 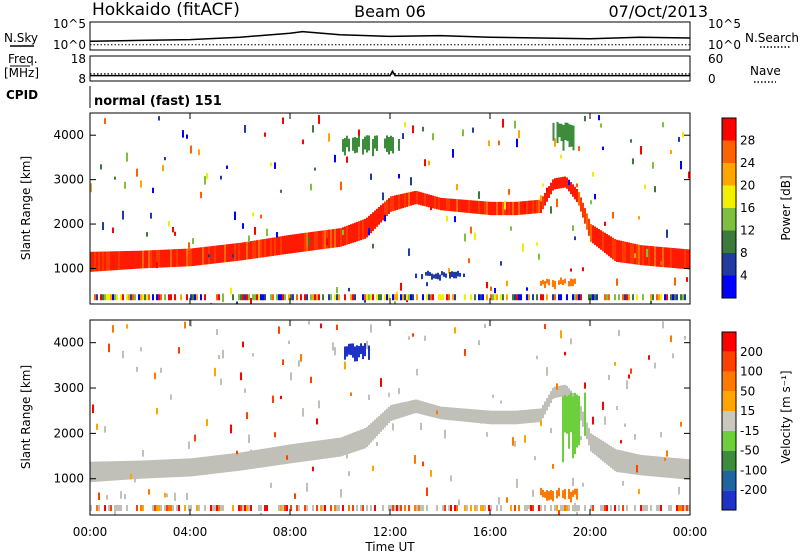 What do you see at coordinates (747, 186) in the screenshot?
I see `colorbar-tick-label: 20` at bounding box center [747, 186].